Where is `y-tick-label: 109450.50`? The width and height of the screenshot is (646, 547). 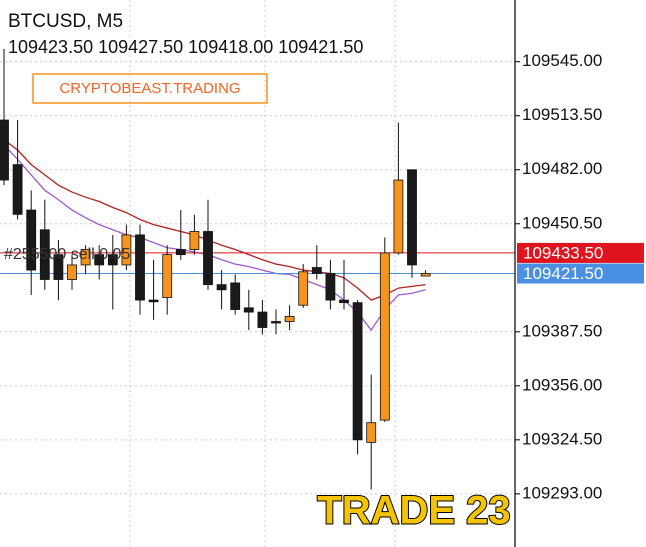
y-tick-label: 109450.50 is located at coordinates (562, 222).